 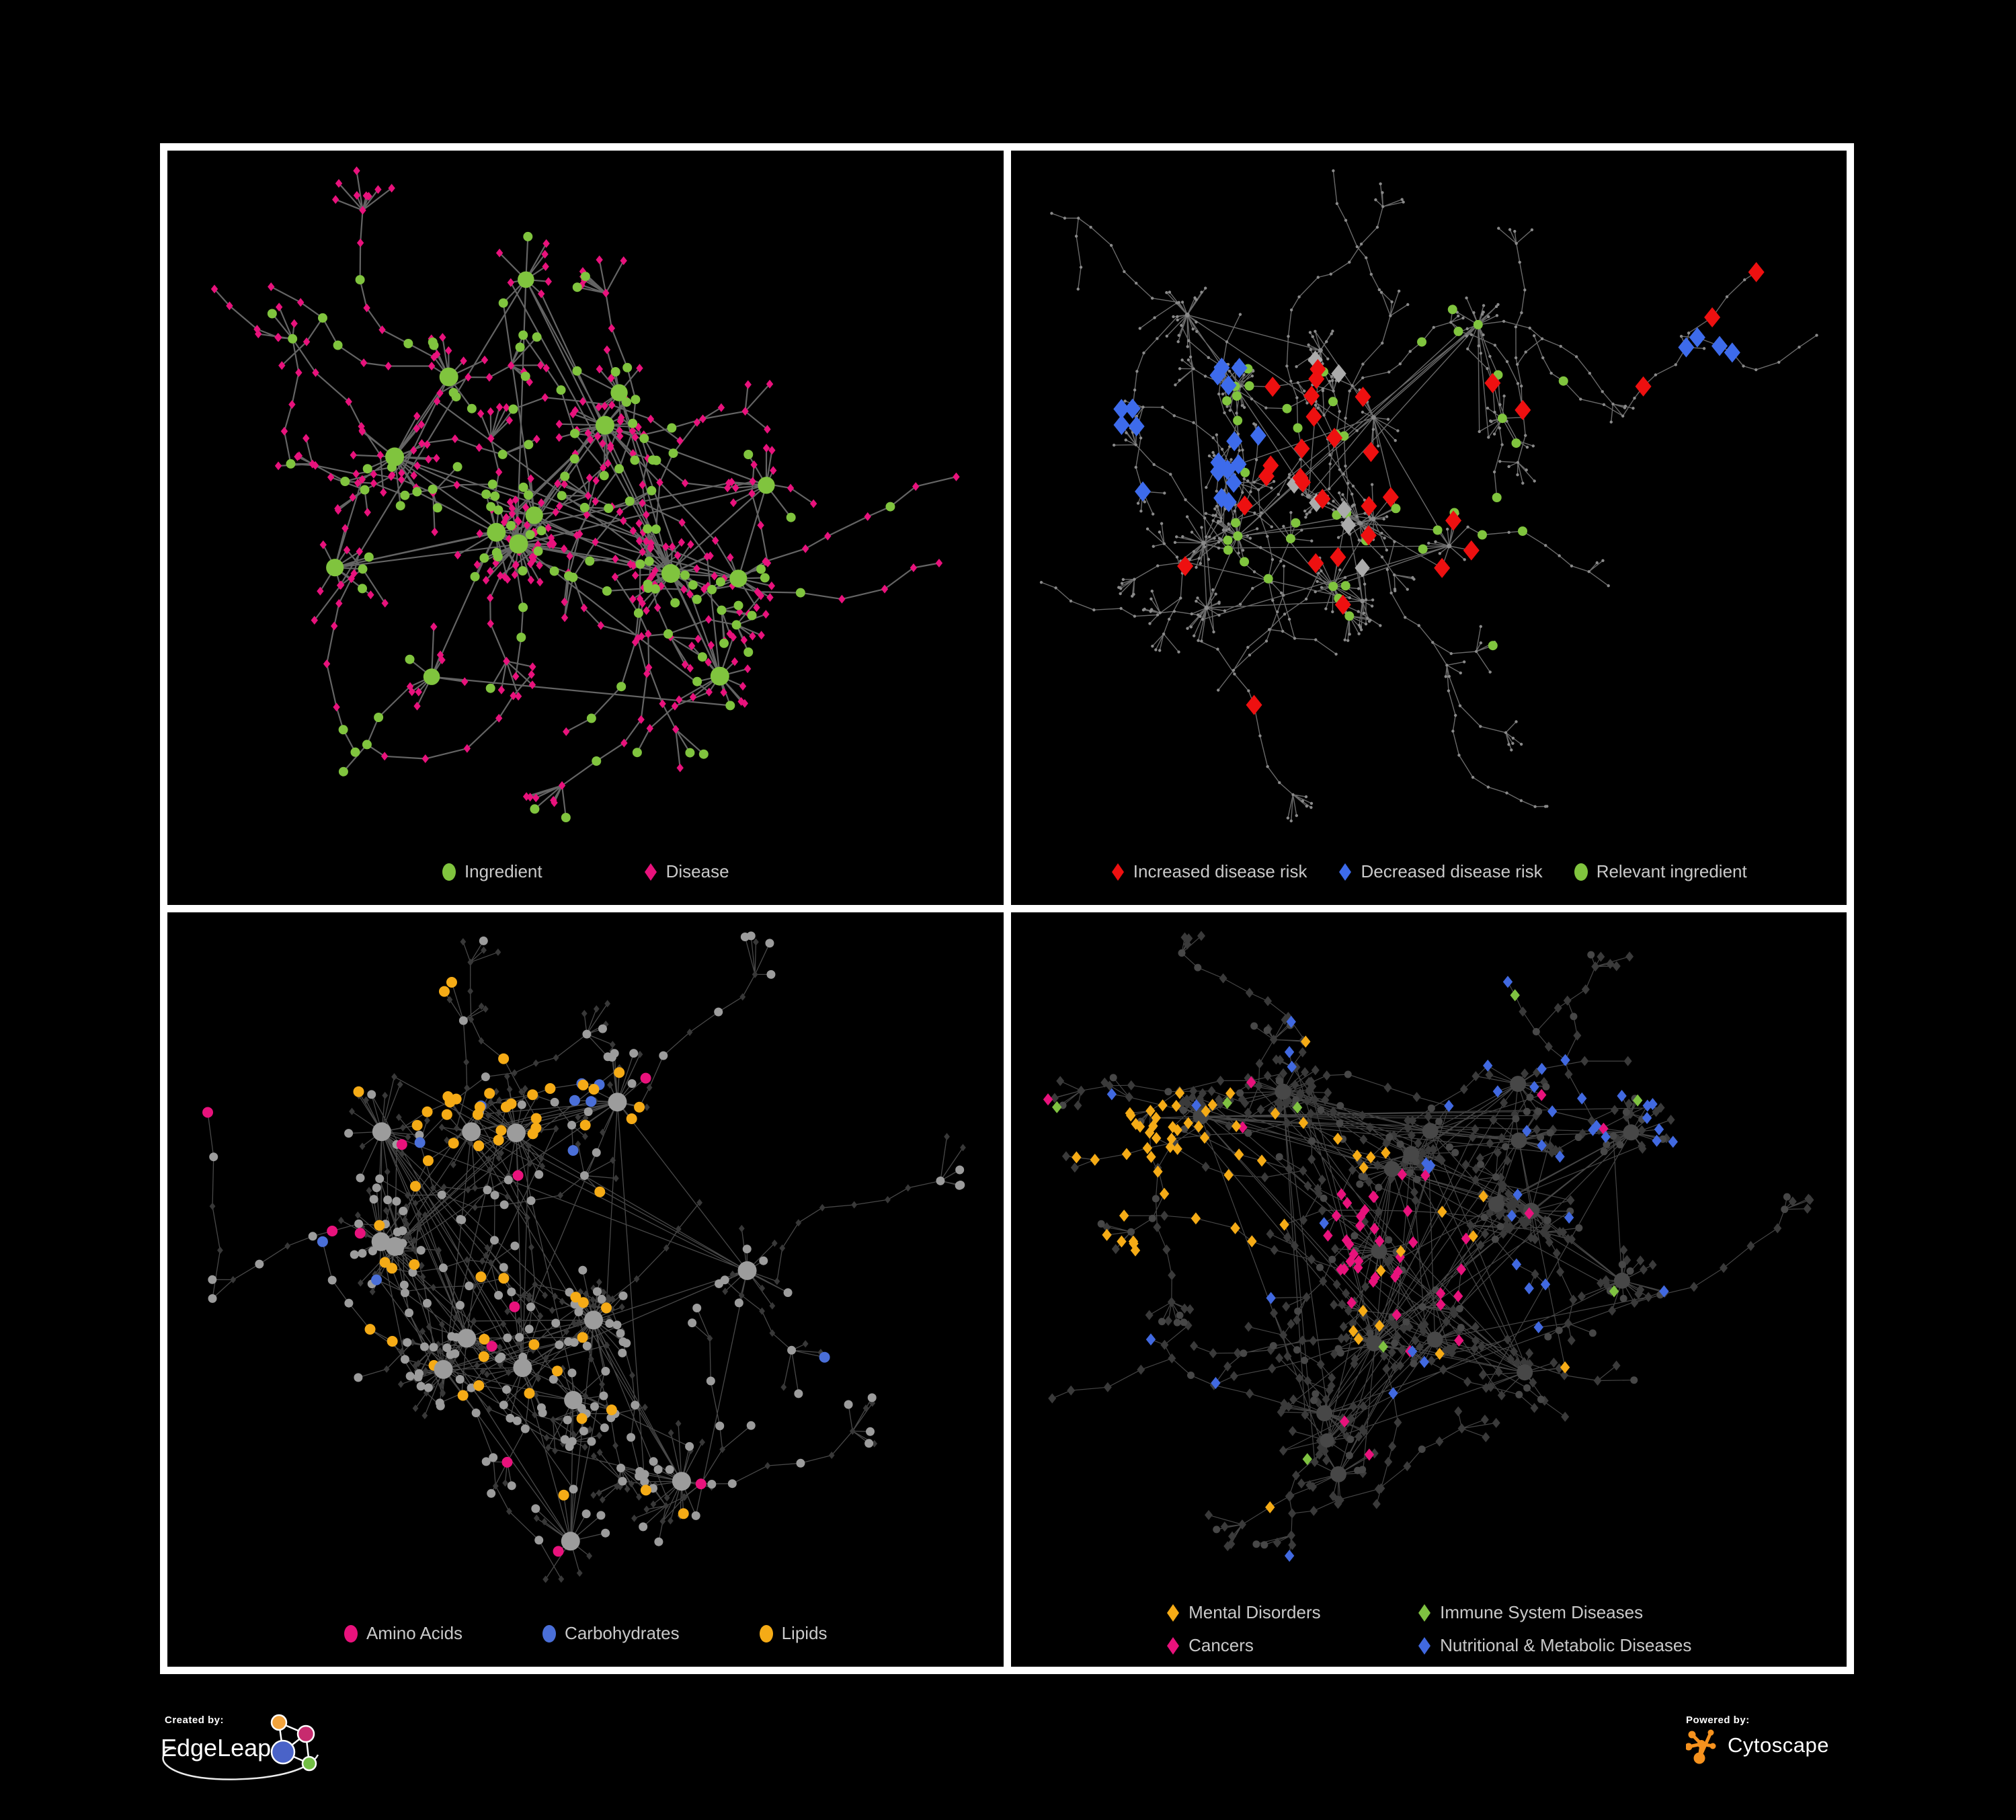 What do you see at coordinates (585, 494) in the screenshot?
I see `network-graph-ingredient-disease` at bounding box center [585, 494].